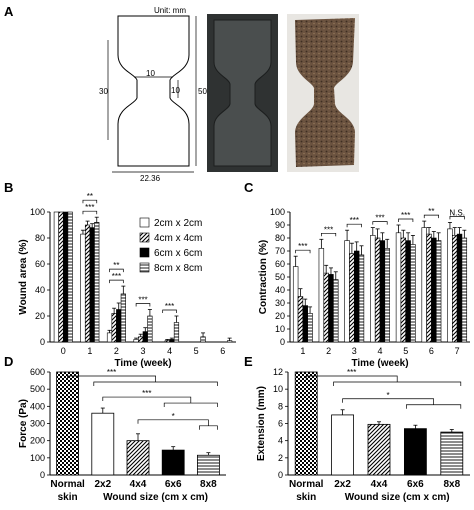 The image size is (474, 510). I want to click on y-tick-label: 500, so click(37, 389).